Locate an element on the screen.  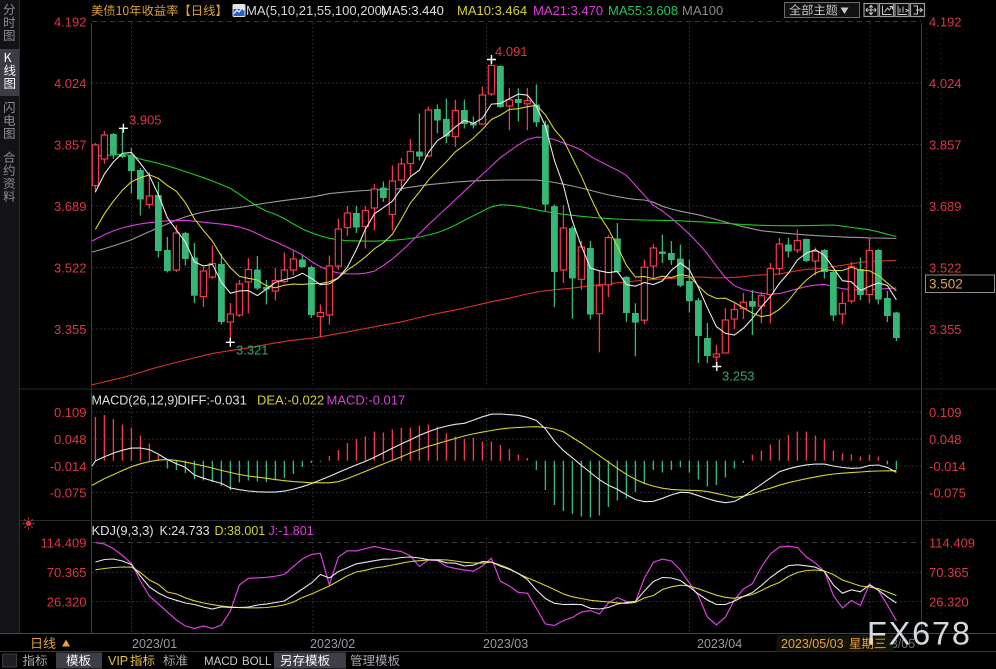
svg-text: 2023/02 is located at coordinates (332, 644).